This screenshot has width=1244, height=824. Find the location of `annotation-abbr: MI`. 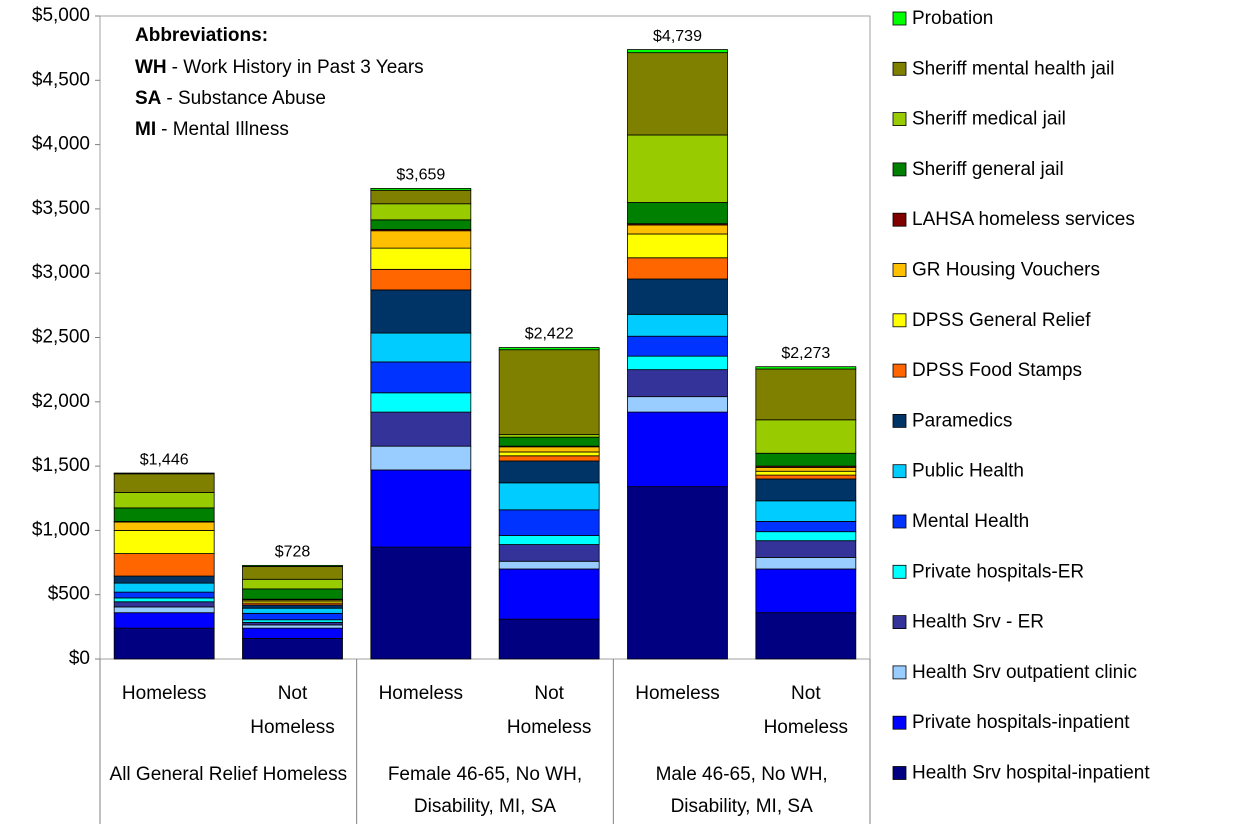

annotation-abbr: MI is located at coordinates (145, 129).